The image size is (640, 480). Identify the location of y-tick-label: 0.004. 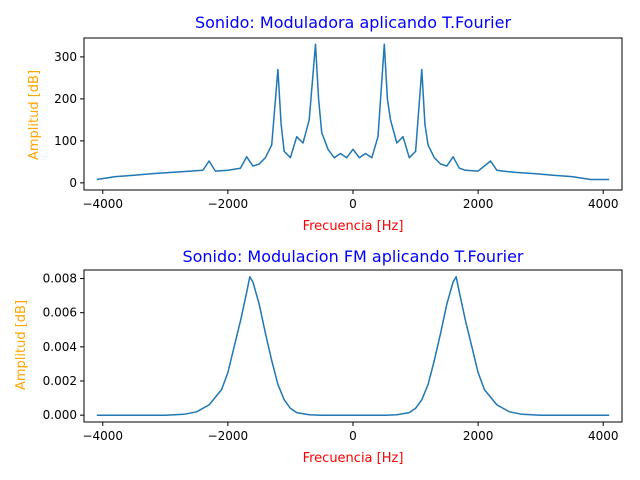
(60, 347).